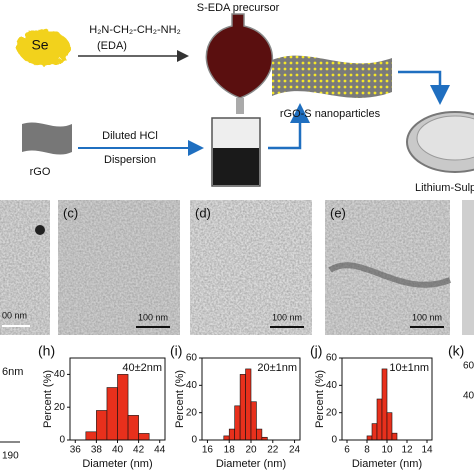 This screenshot has height=474, width=474. Describe the element at coordinates (10, 456) in the screenshot. I see `partial-tick: 190` at that location.